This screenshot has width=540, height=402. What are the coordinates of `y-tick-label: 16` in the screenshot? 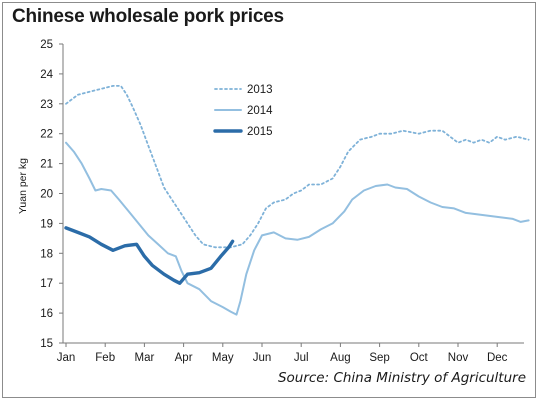 It's located at (46, 314).